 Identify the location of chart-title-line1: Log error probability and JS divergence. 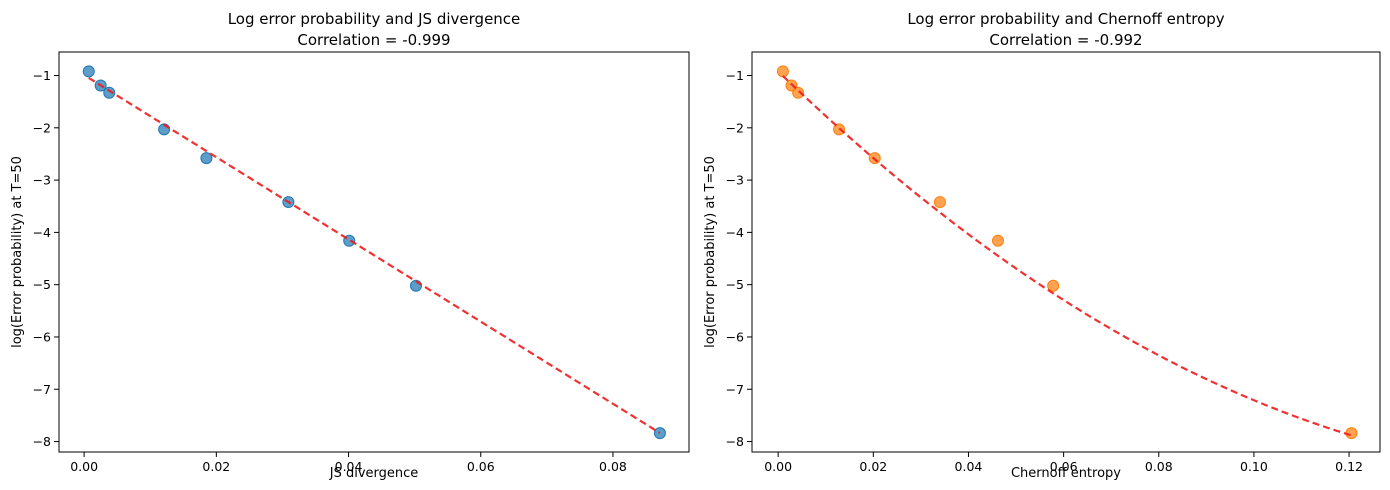
(374, 19).